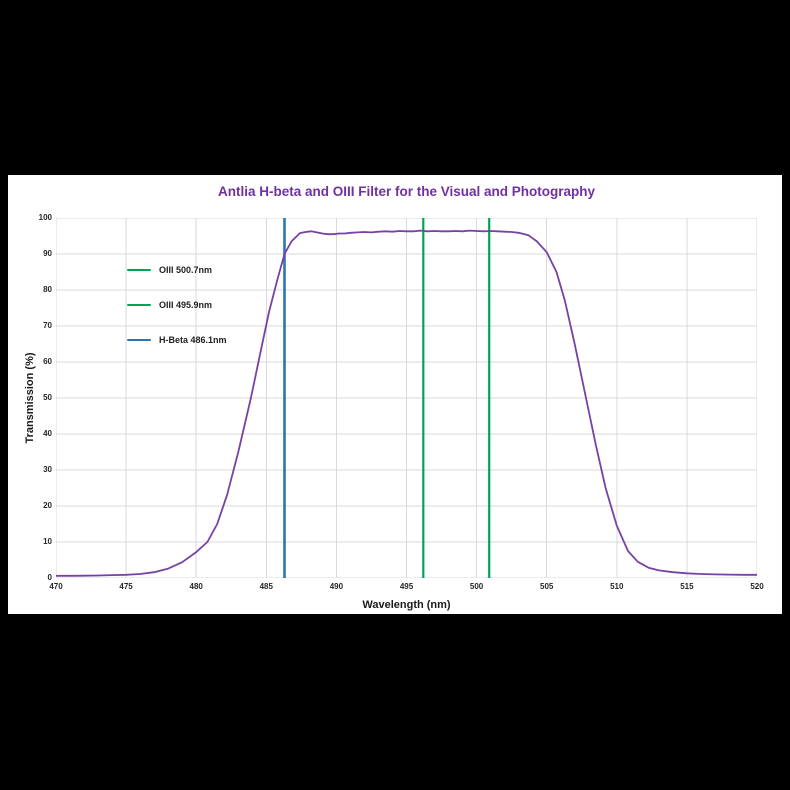 This screenshot has height=790, width=790. I want to click on legend-entry-oiii-495: OIII 495.9nm, so click(169, 305).